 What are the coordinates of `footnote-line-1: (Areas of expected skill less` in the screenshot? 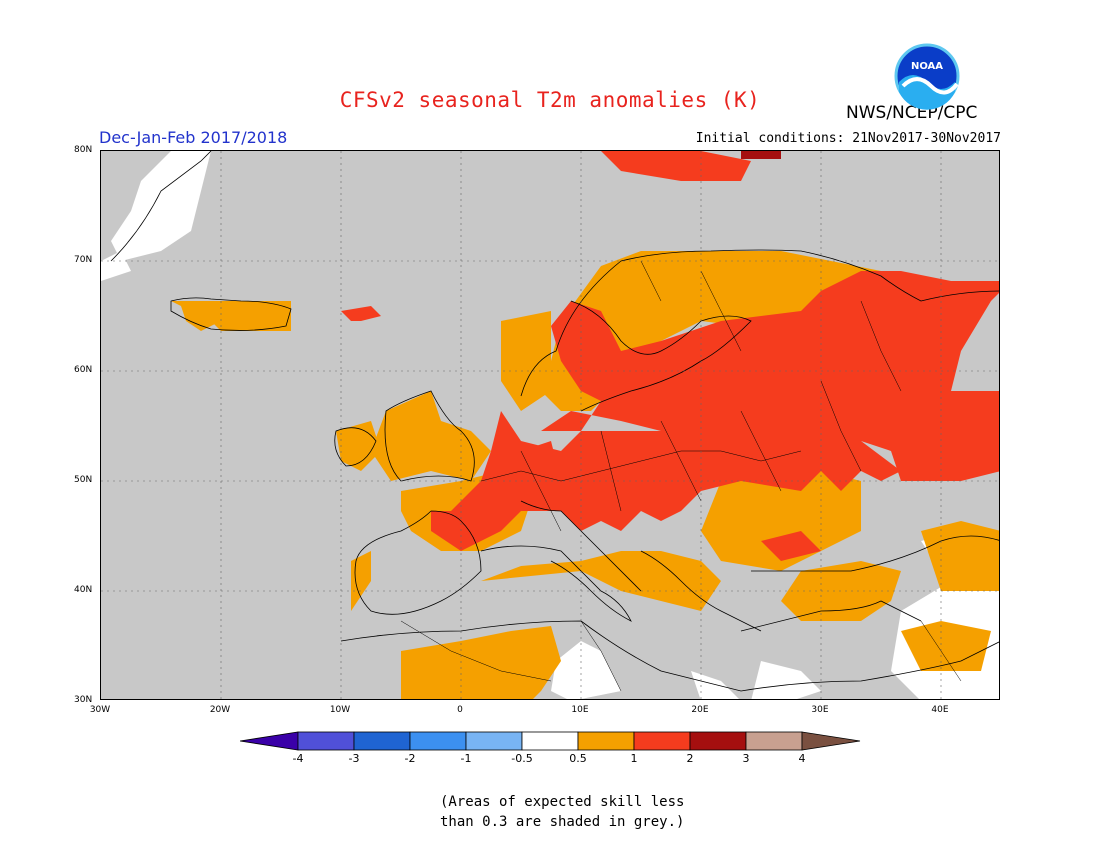 It's located at (562, 802).